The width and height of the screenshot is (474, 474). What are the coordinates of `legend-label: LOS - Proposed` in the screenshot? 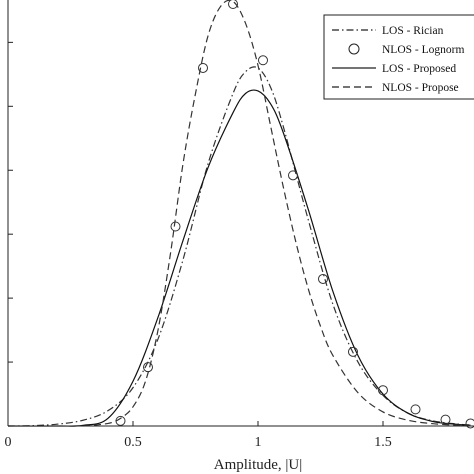 It's located at (419, 69).